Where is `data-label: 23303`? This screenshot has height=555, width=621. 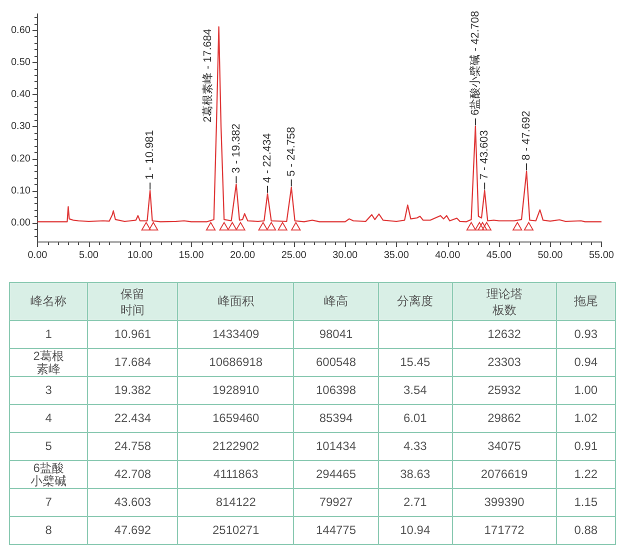
data-label: 23303 is located at coordinates (504, 362).